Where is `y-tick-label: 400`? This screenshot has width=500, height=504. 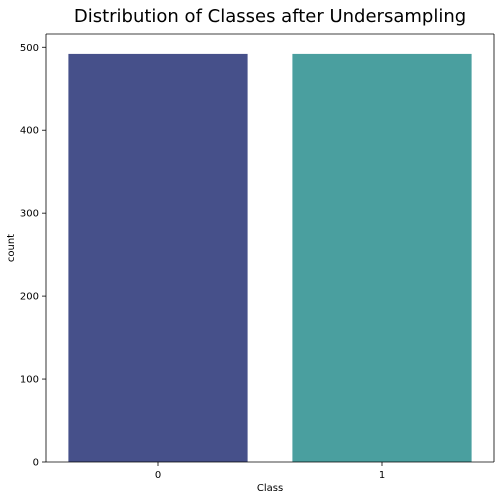 y-tick-label: 400 is located at coordinates (29, 131).